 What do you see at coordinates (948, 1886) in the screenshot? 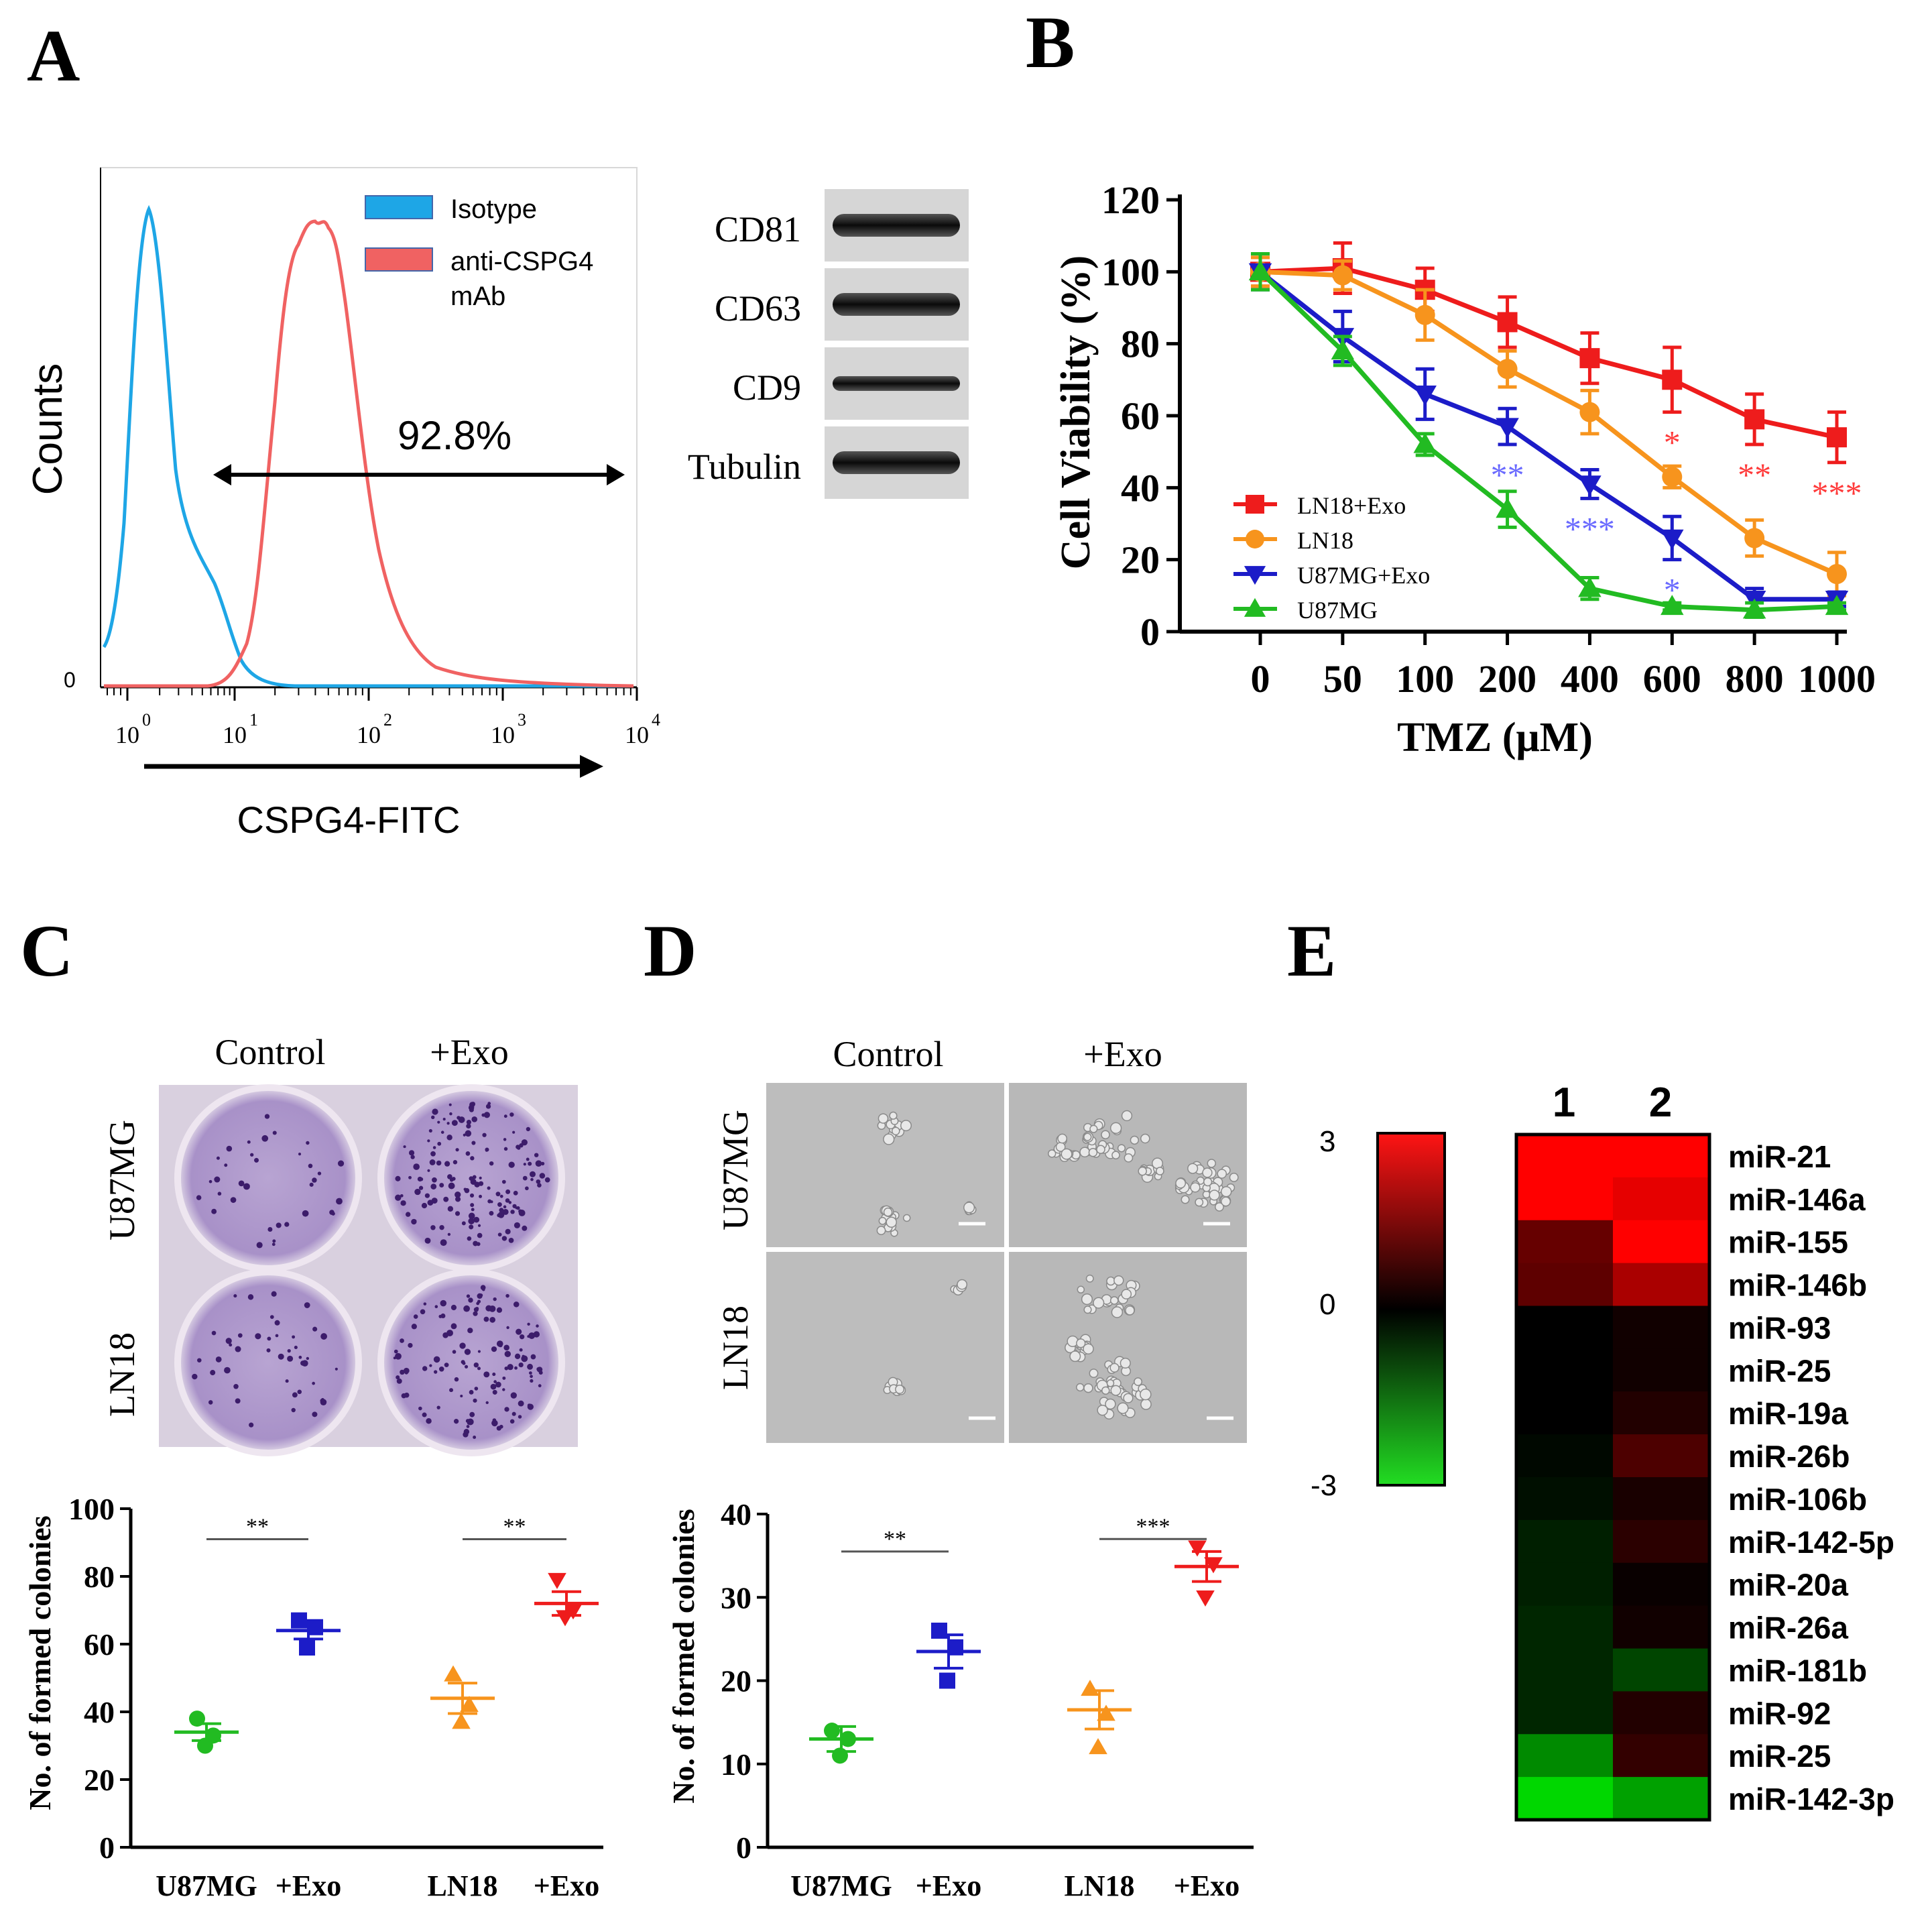
I see `scatter-x-tick-label: +Exo` at bounding box center [948, 1886].